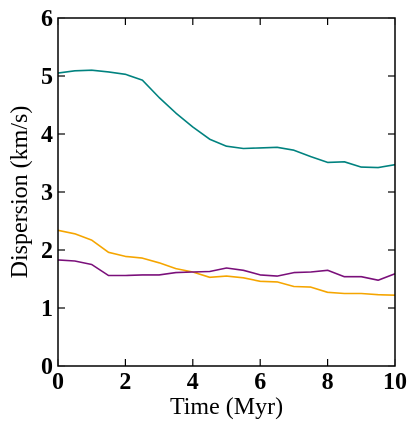  What do you see at coordinates (328, 382) in the screenshot?
I see `x-tick-label: 8` at bounding box center [328, 382].